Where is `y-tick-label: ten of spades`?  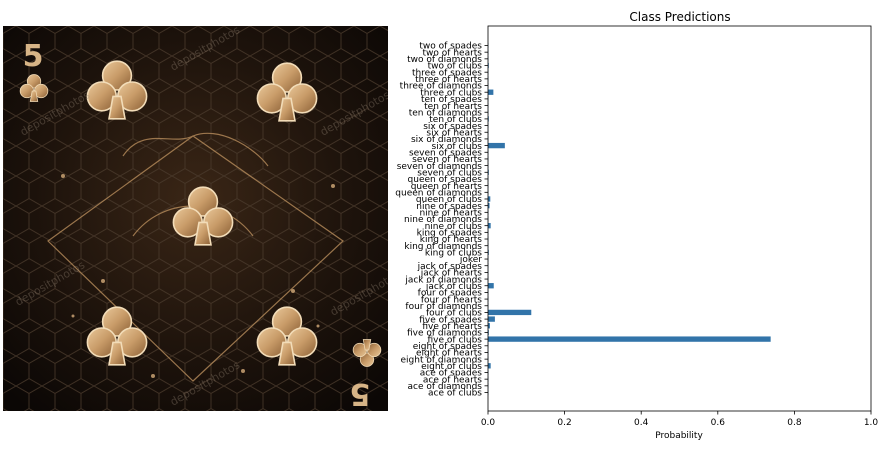 y-tick-label: ten of spades is located at coordinates (451, 100).